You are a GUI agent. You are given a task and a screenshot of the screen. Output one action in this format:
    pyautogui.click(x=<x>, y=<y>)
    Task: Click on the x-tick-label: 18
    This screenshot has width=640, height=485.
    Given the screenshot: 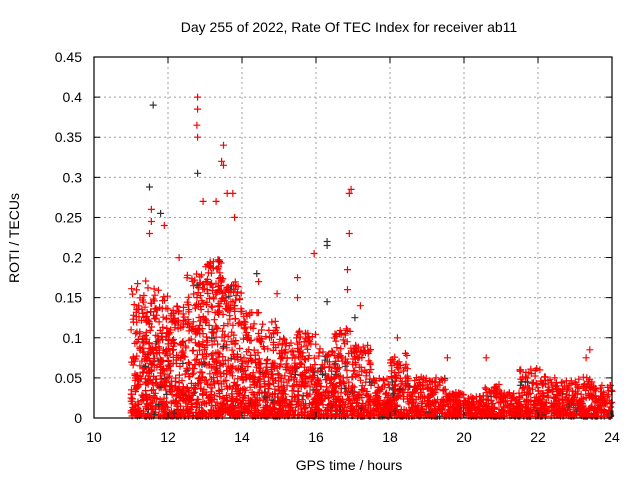 What is the action you would take?
    pyautogui.click(x=390, y=437)
    